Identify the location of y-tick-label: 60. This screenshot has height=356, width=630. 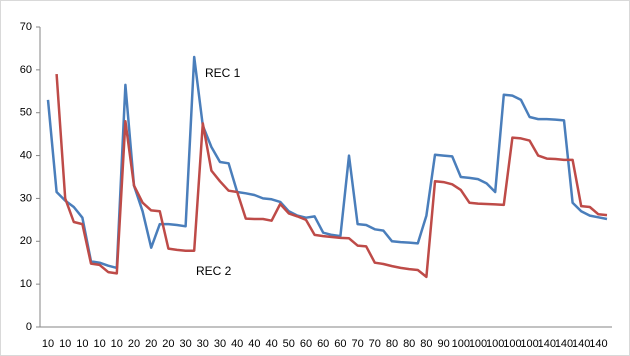
(26, 70).